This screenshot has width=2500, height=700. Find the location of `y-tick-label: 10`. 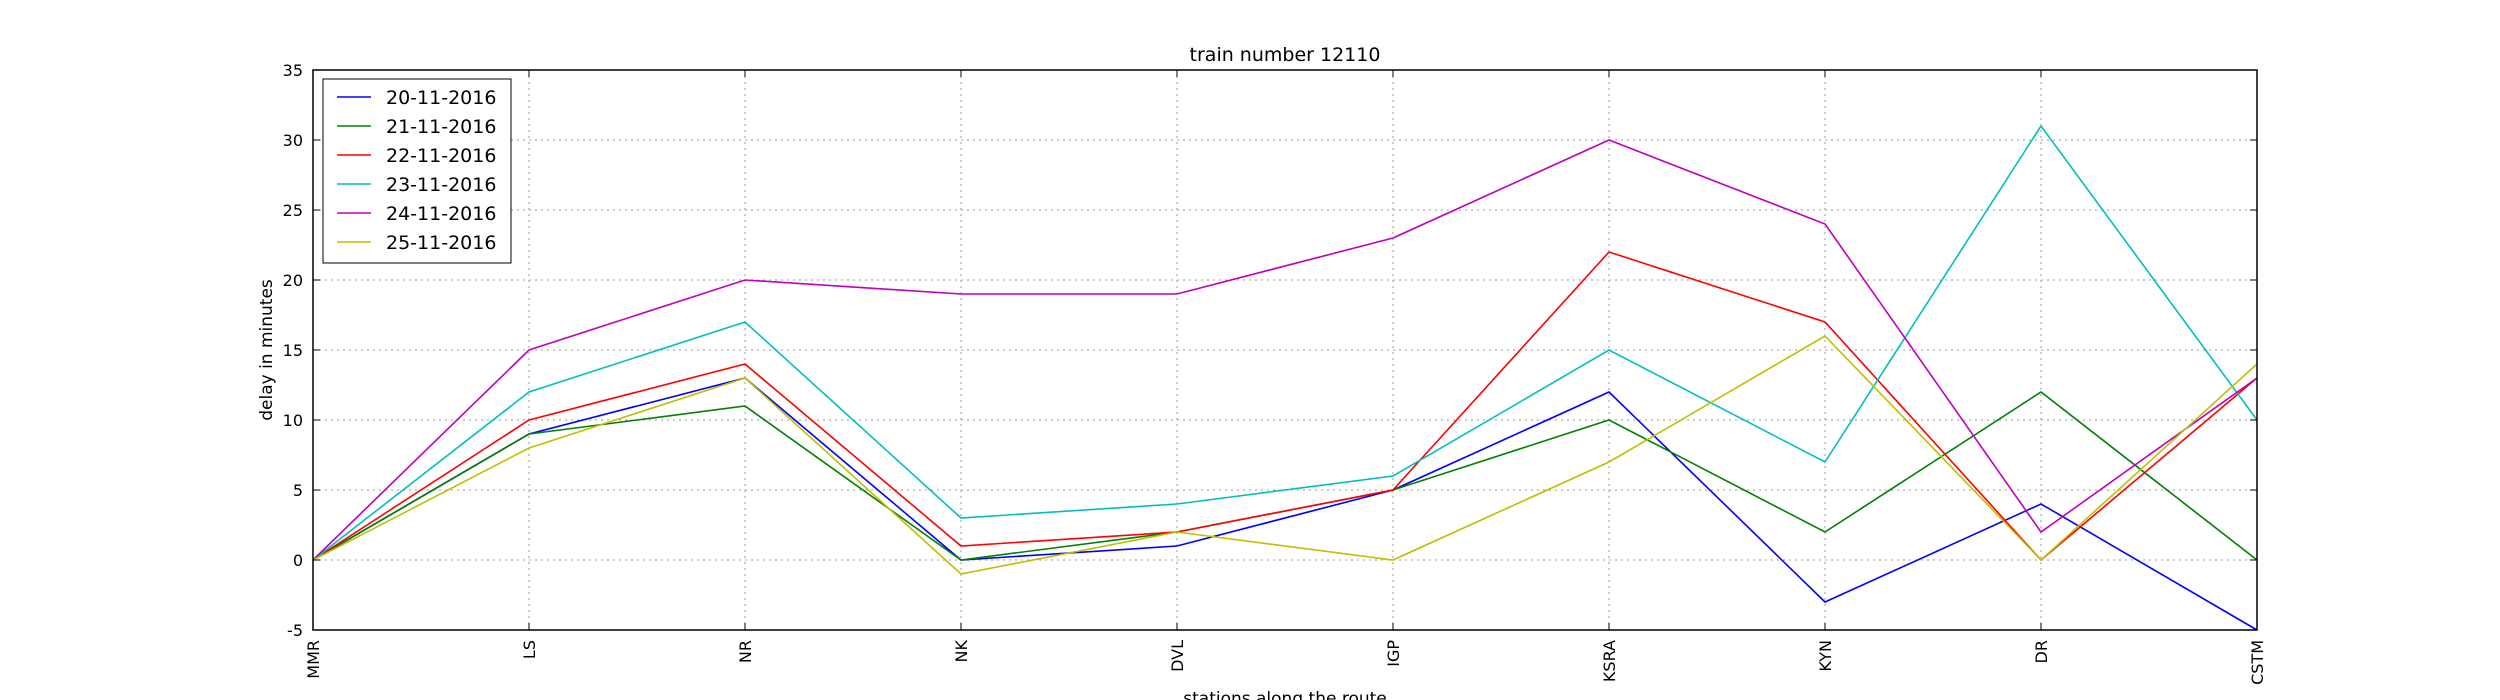

y-tick-label: 10 is located at coordinates (293, 420).